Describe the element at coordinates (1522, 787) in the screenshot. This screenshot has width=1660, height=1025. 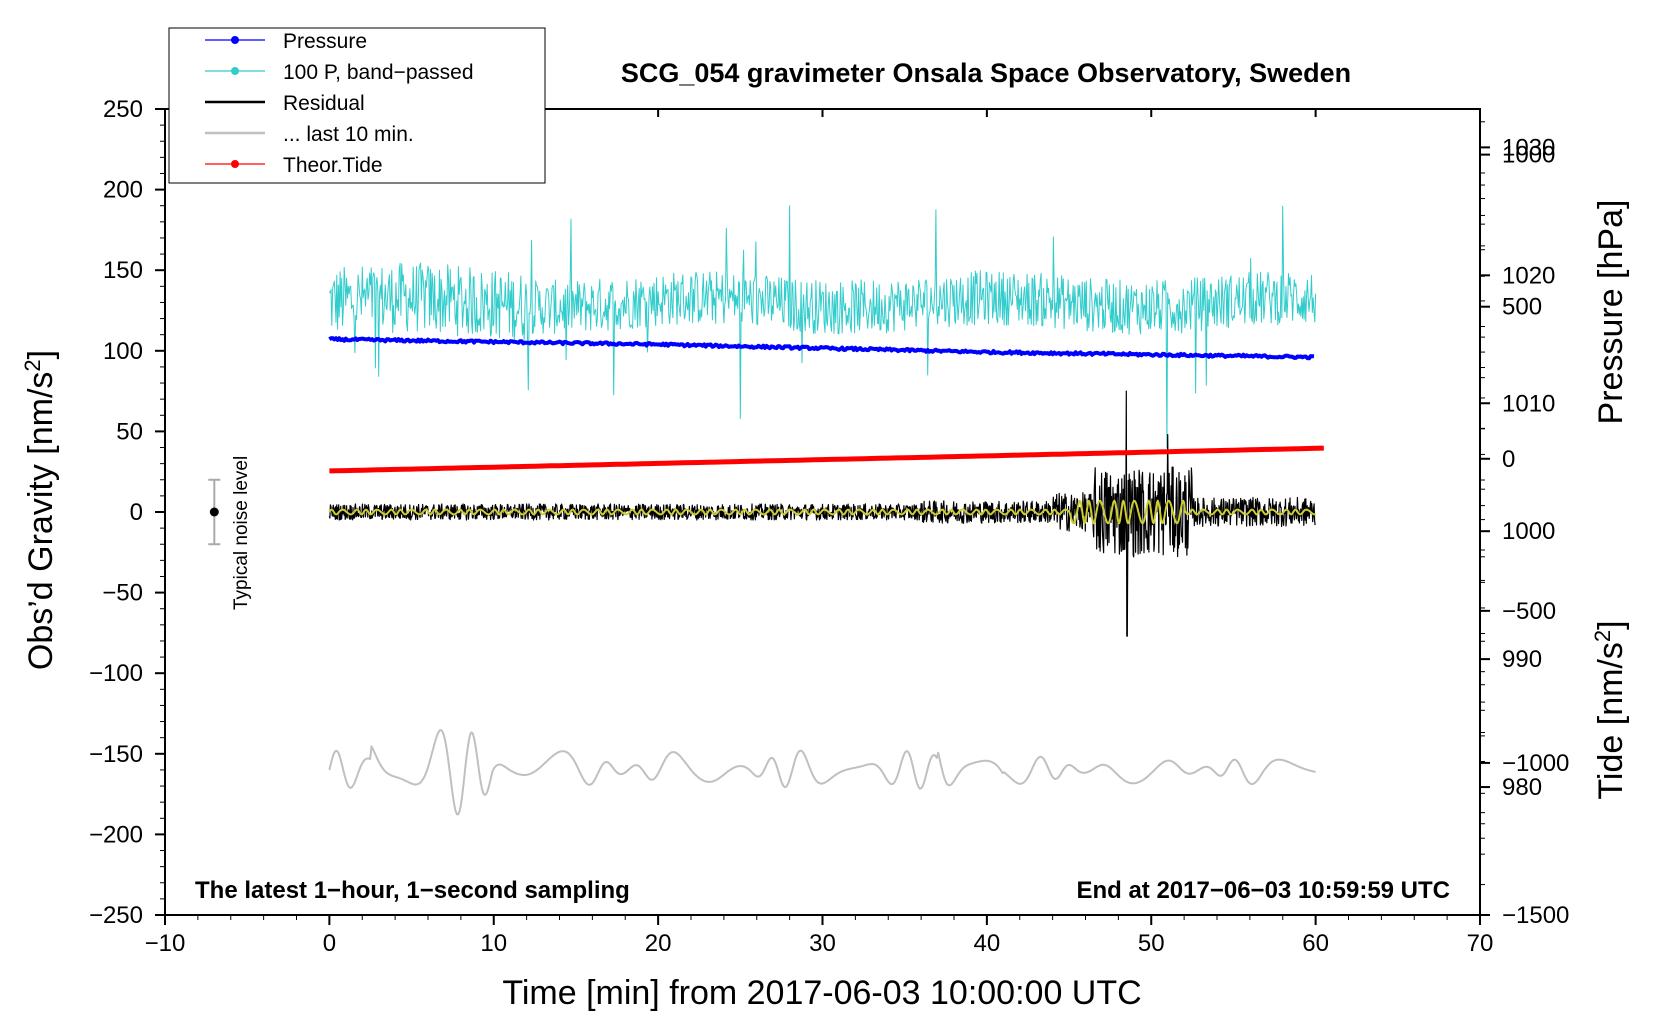
I see `pressure-tick-label: 980` at that location.